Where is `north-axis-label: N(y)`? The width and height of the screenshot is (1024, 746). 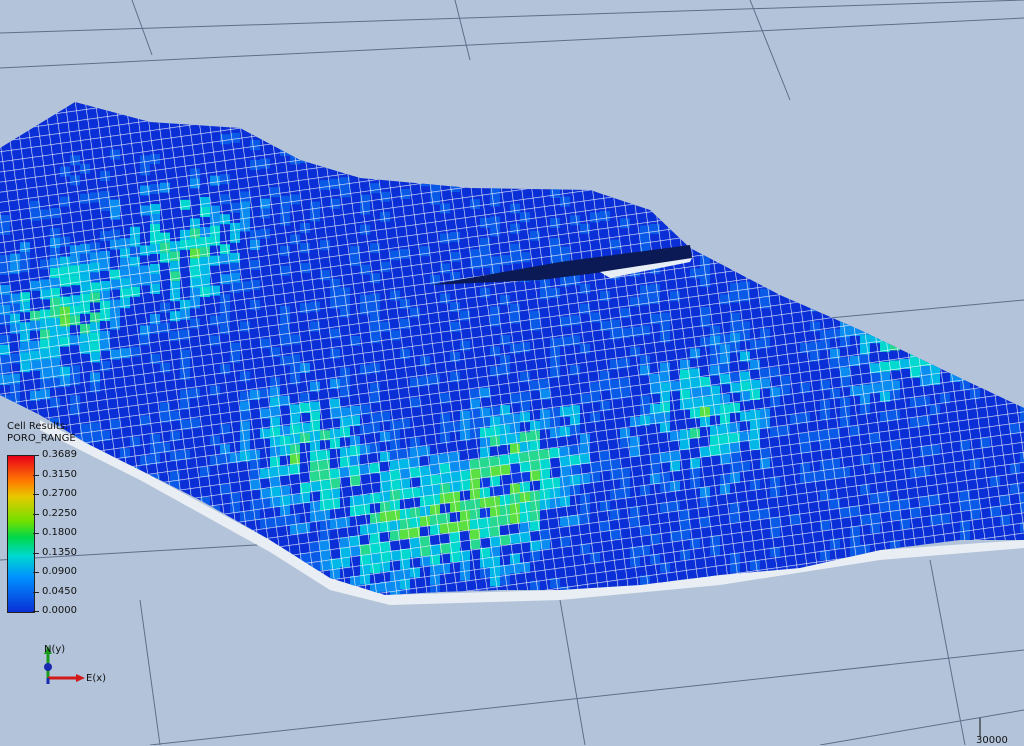 north-axis-label: N(y) is located at coordinates (55, 649).